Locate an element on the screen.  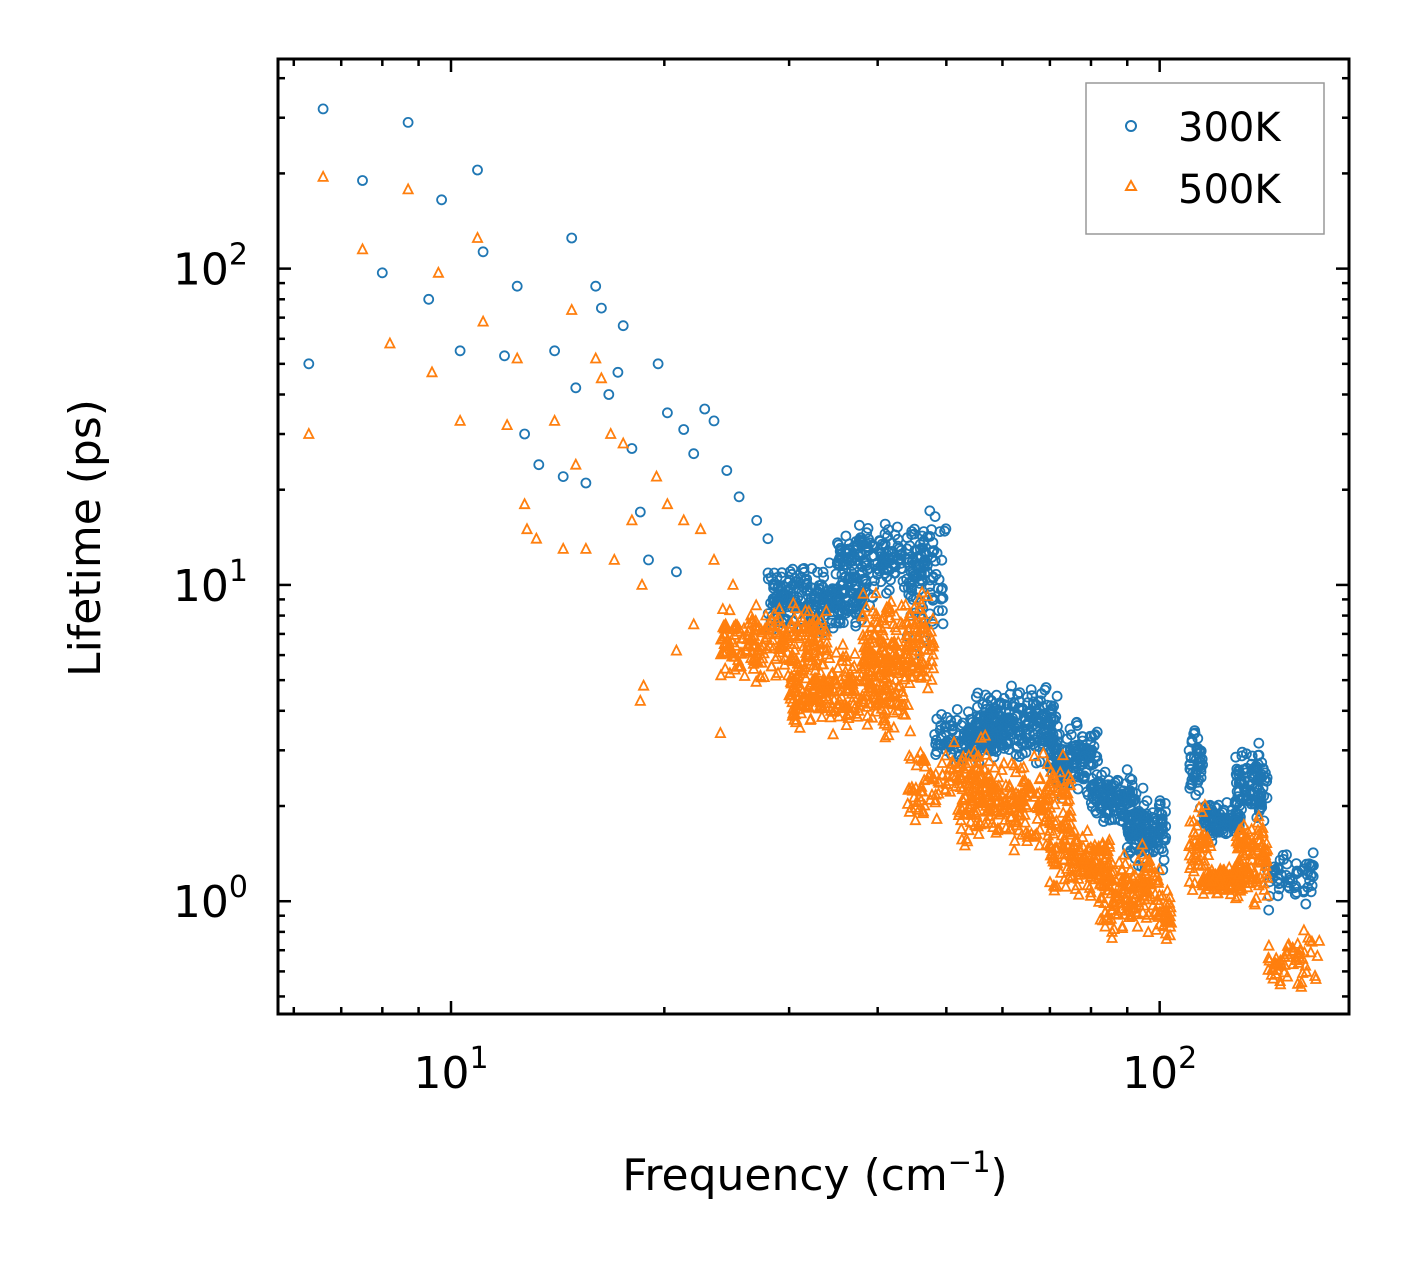
y-tick-label: 102 is located at coordinates (210, 267).